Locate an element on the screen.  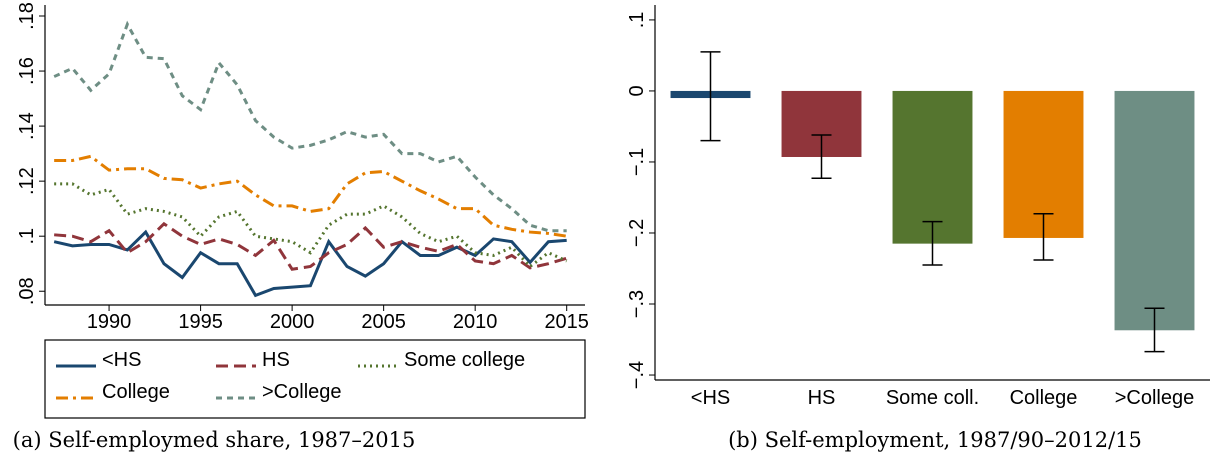
legend-box is located at coordinates (315, 379).